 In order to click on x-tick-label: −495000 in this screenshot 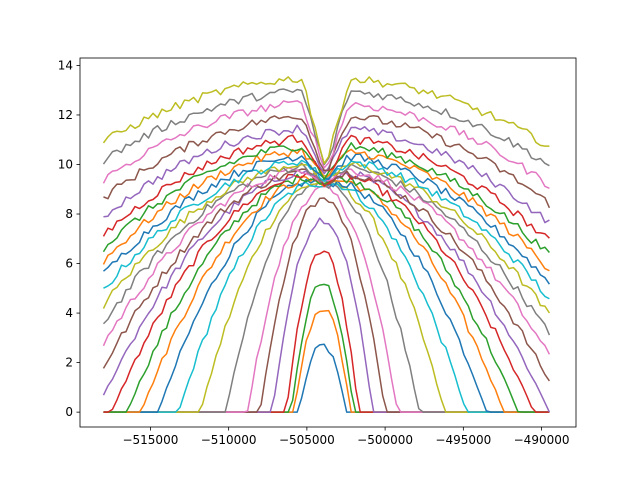, I will do `click(463, 440)`.